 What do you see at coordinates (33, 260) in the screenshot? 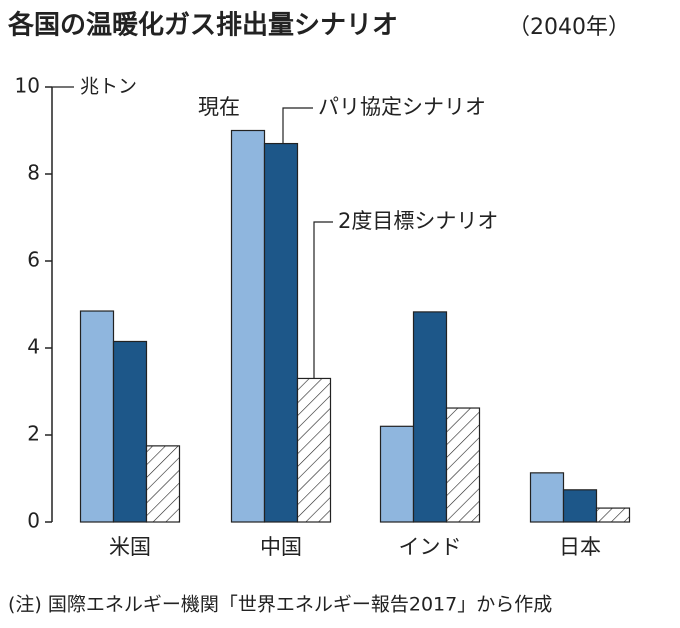
I see `y-tick-label: 6` at bounding box center [33, 260].